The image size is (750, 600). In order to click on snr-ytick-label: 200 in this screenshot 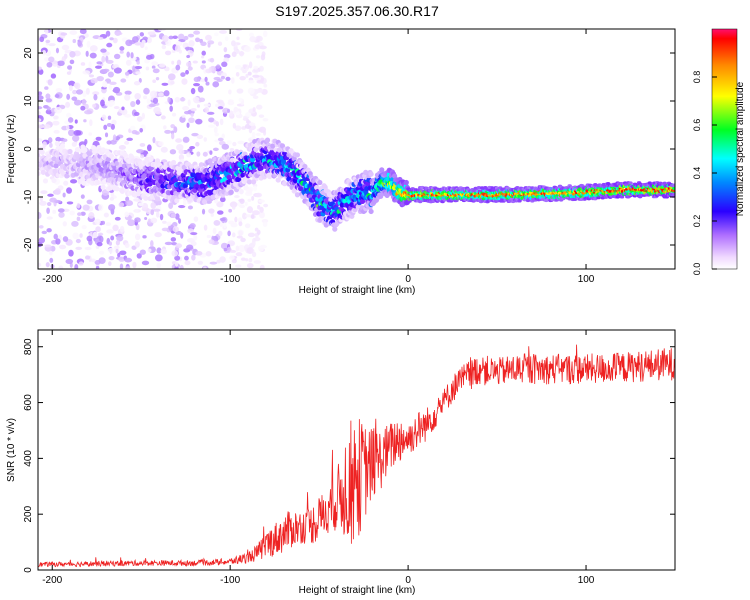, I will do `click(28, 513)`.